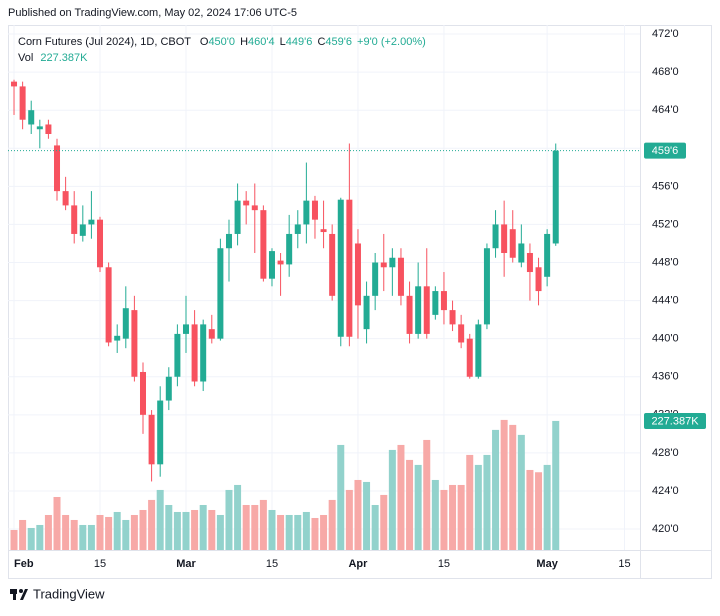 The image size is (720, 616). I want to click on last-price-label: 459'6, so click(665, 151).